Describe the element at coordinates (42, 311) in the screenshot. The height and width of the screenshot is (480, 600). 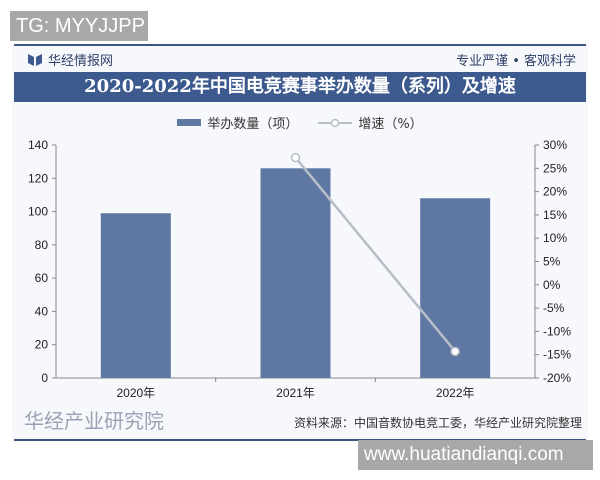
I see `left-tick-label: 40` at that location.